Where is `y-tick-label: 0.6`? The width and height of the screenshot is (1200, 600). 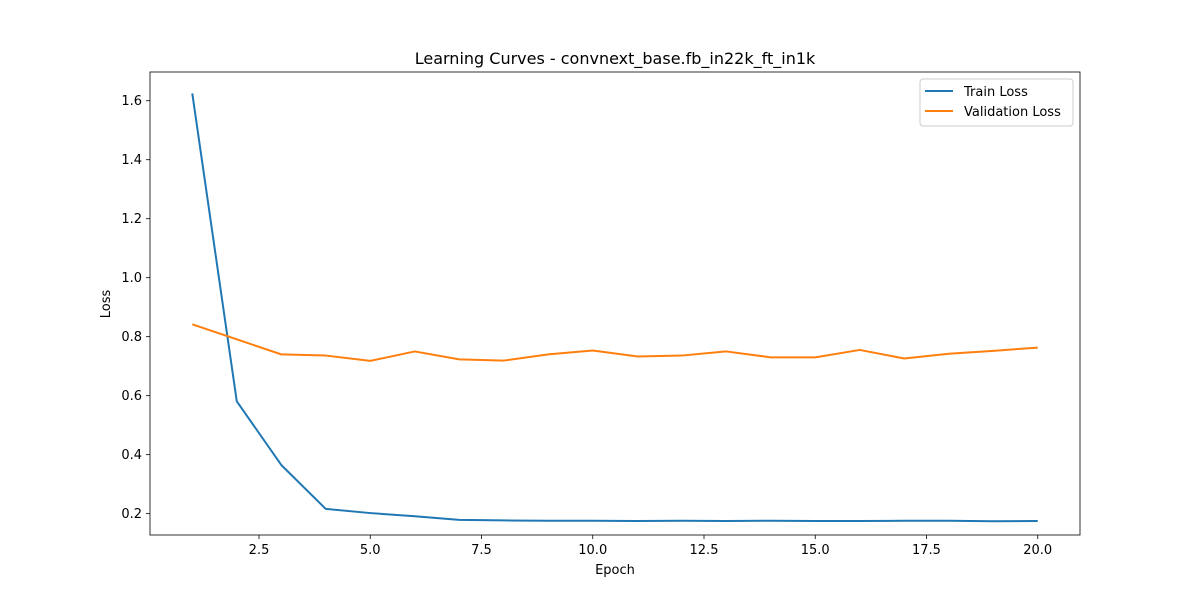
y-tick-label: 0.6 is located at coordinates (131, 396).